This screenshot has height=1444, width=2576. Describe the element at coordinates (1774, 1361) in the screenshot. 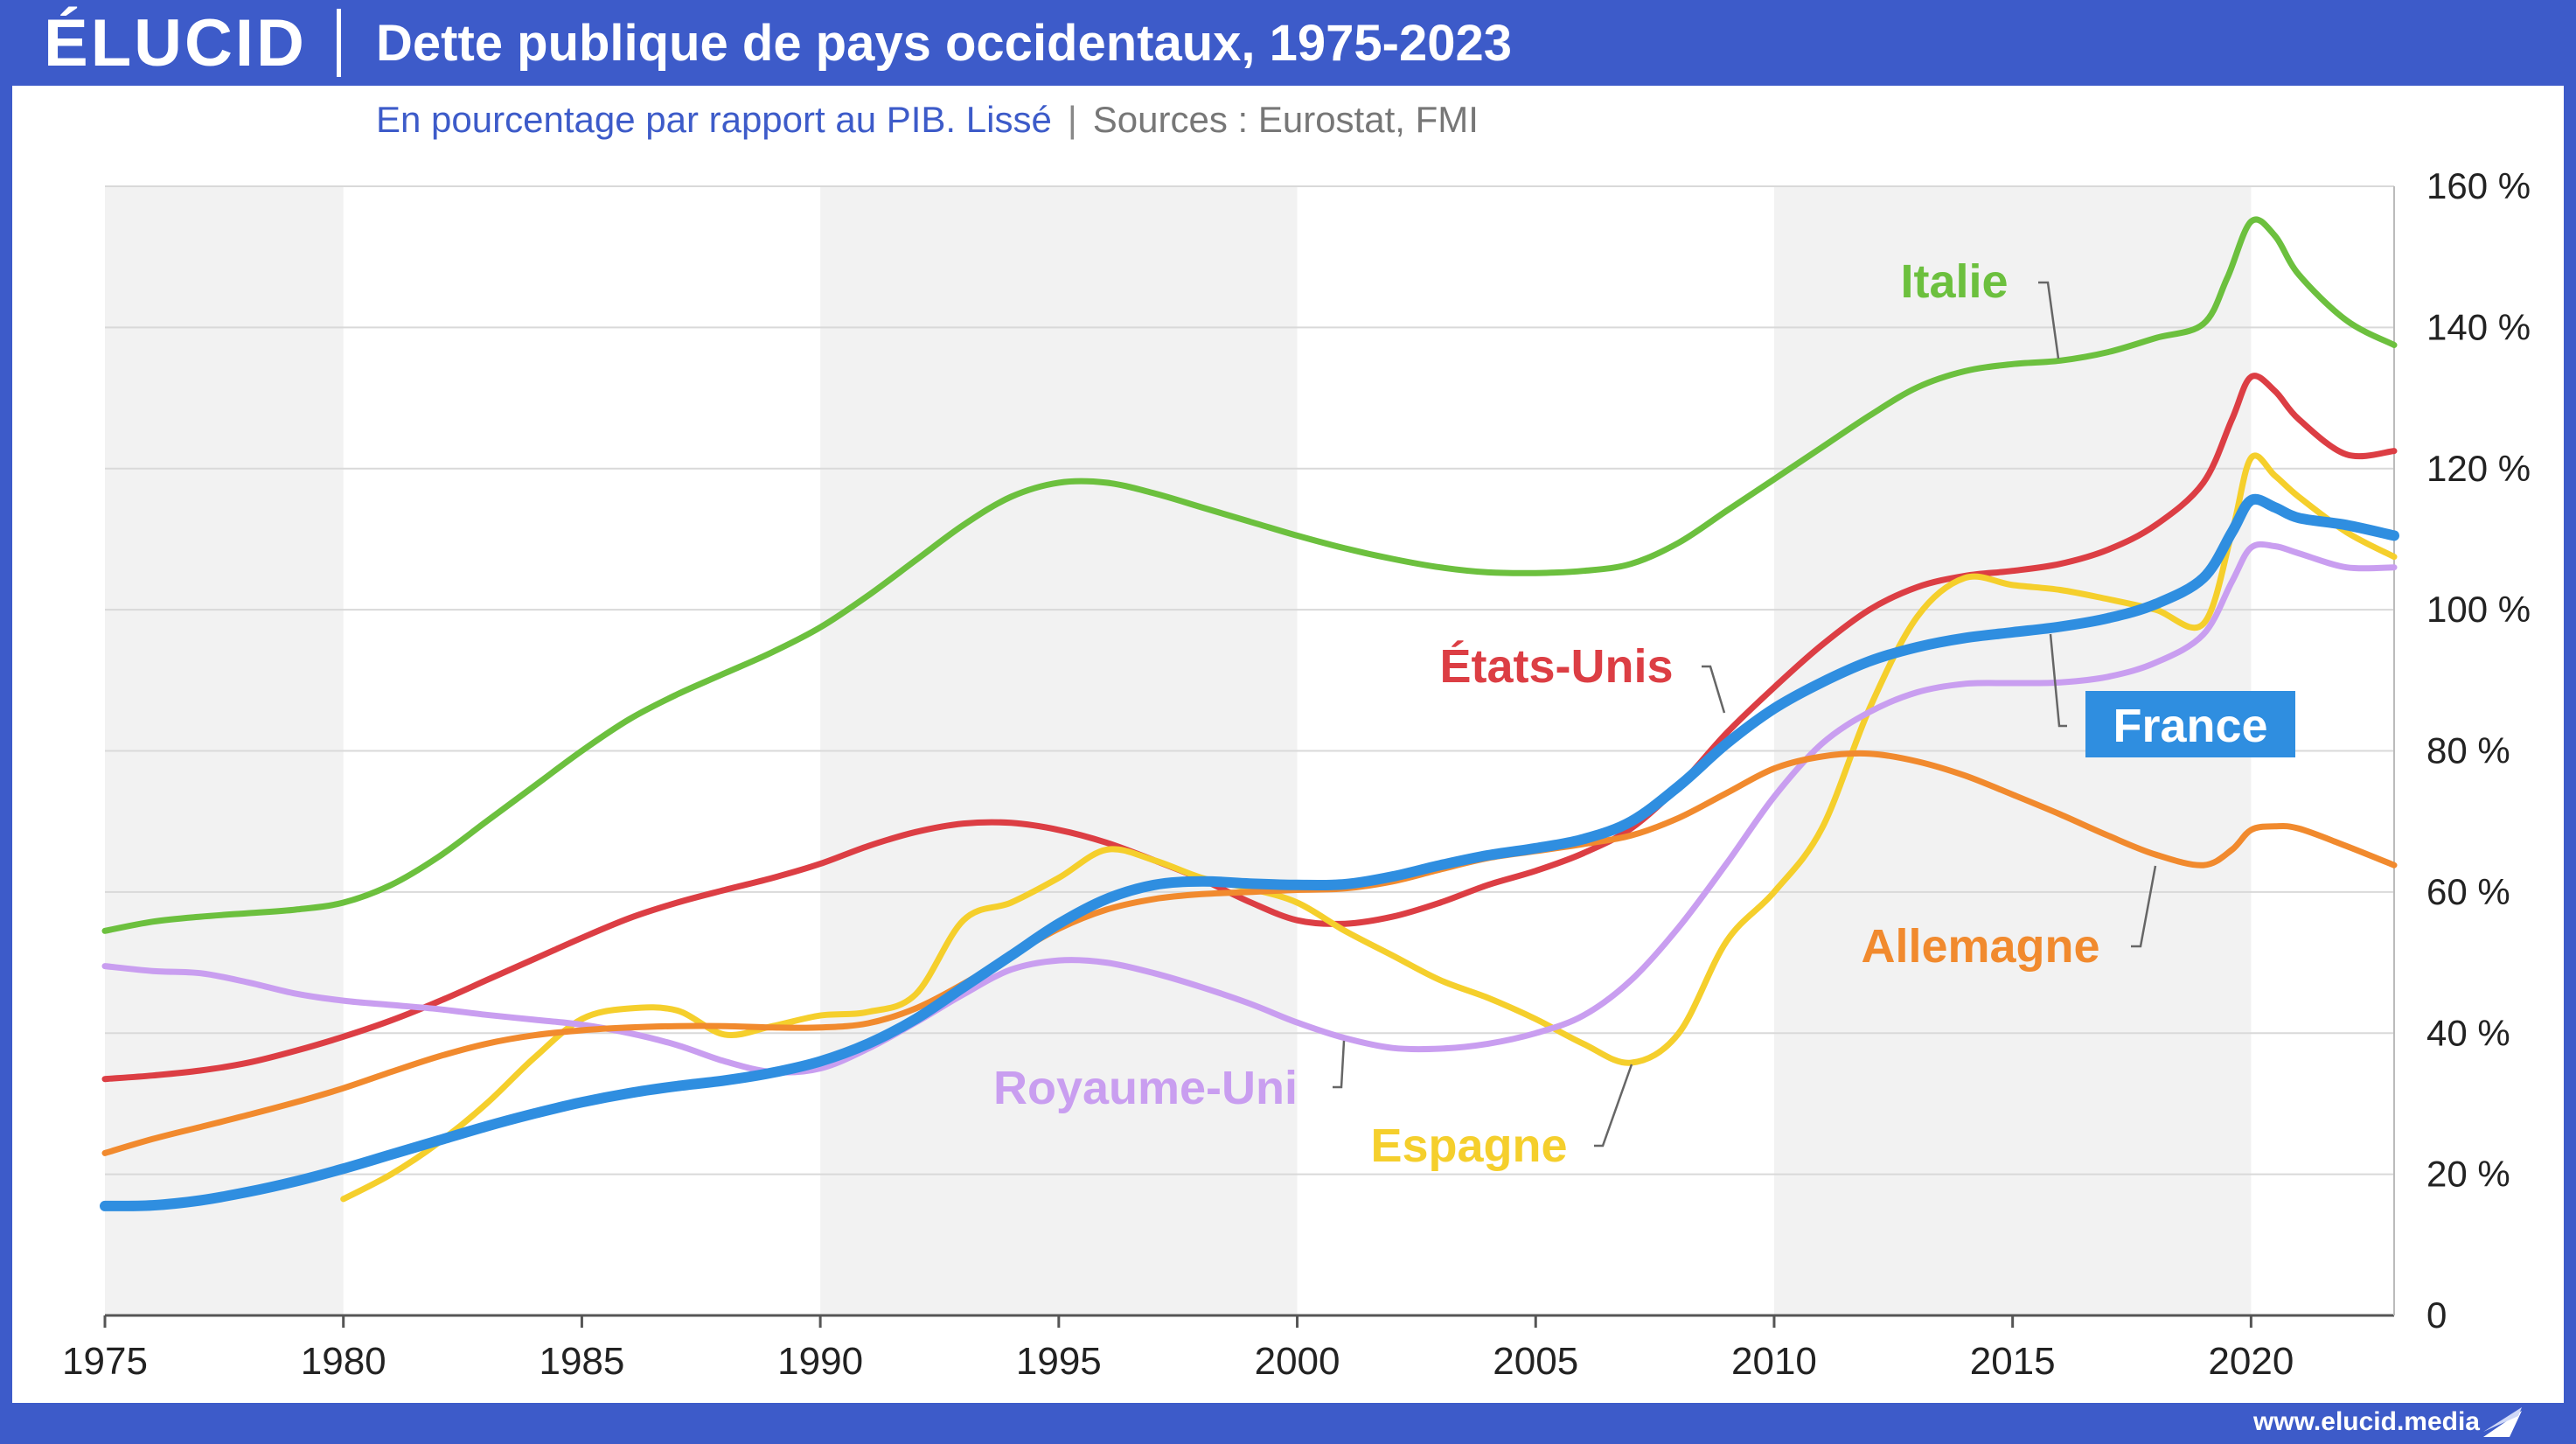

I see `x-tick-label: 2010` at that location.